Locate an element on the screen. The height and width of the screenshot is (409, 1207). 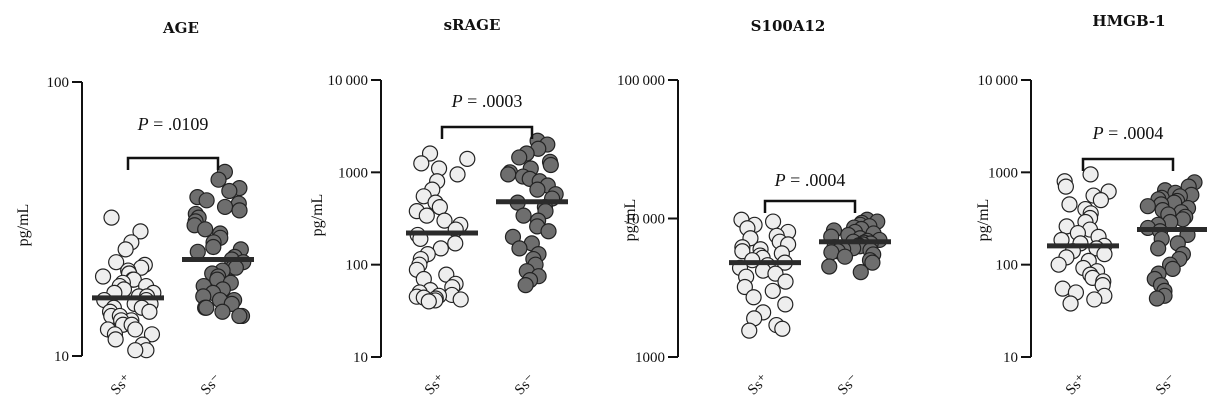
chart-title: S100A12 is located at coordinates (788, 26).